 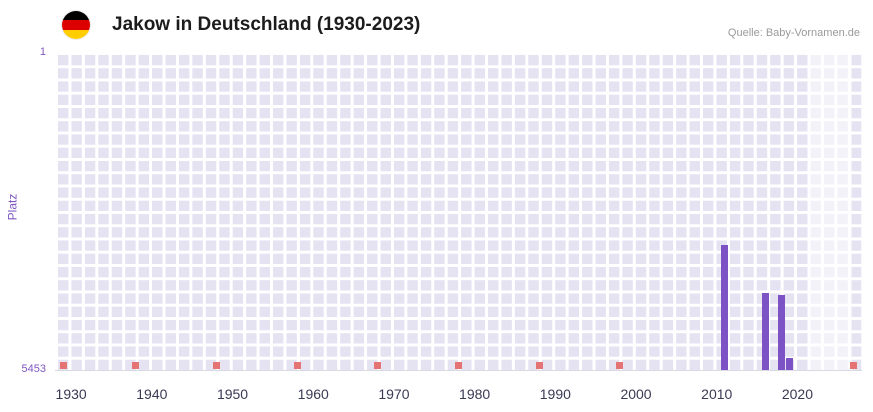 What do you see at coordinates (797, 394) in the screenshot?
I see `x-tick-label: 2020` at bounding box center [797, 394].